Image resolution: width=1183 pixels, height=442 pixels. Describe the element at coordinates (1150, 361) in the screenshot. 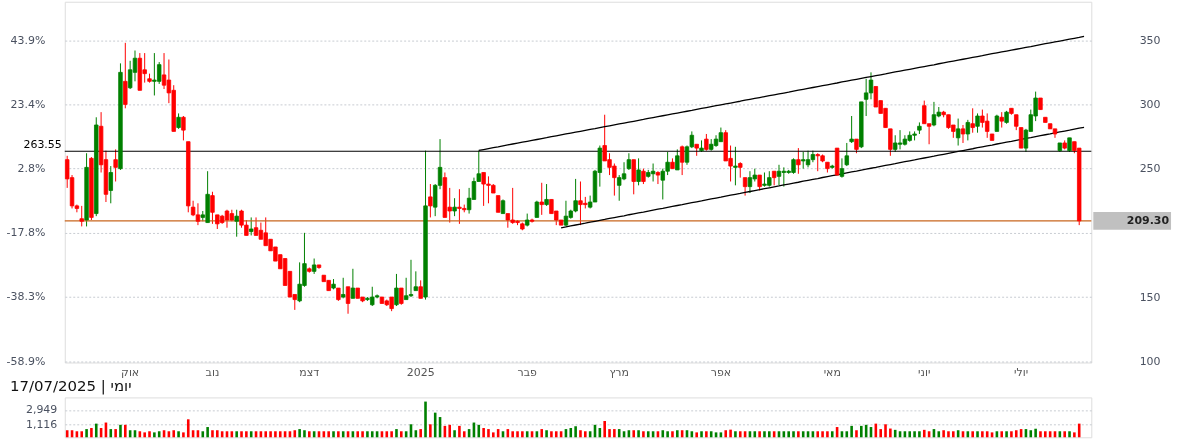

I see `y-tick-label: 100` at that location.